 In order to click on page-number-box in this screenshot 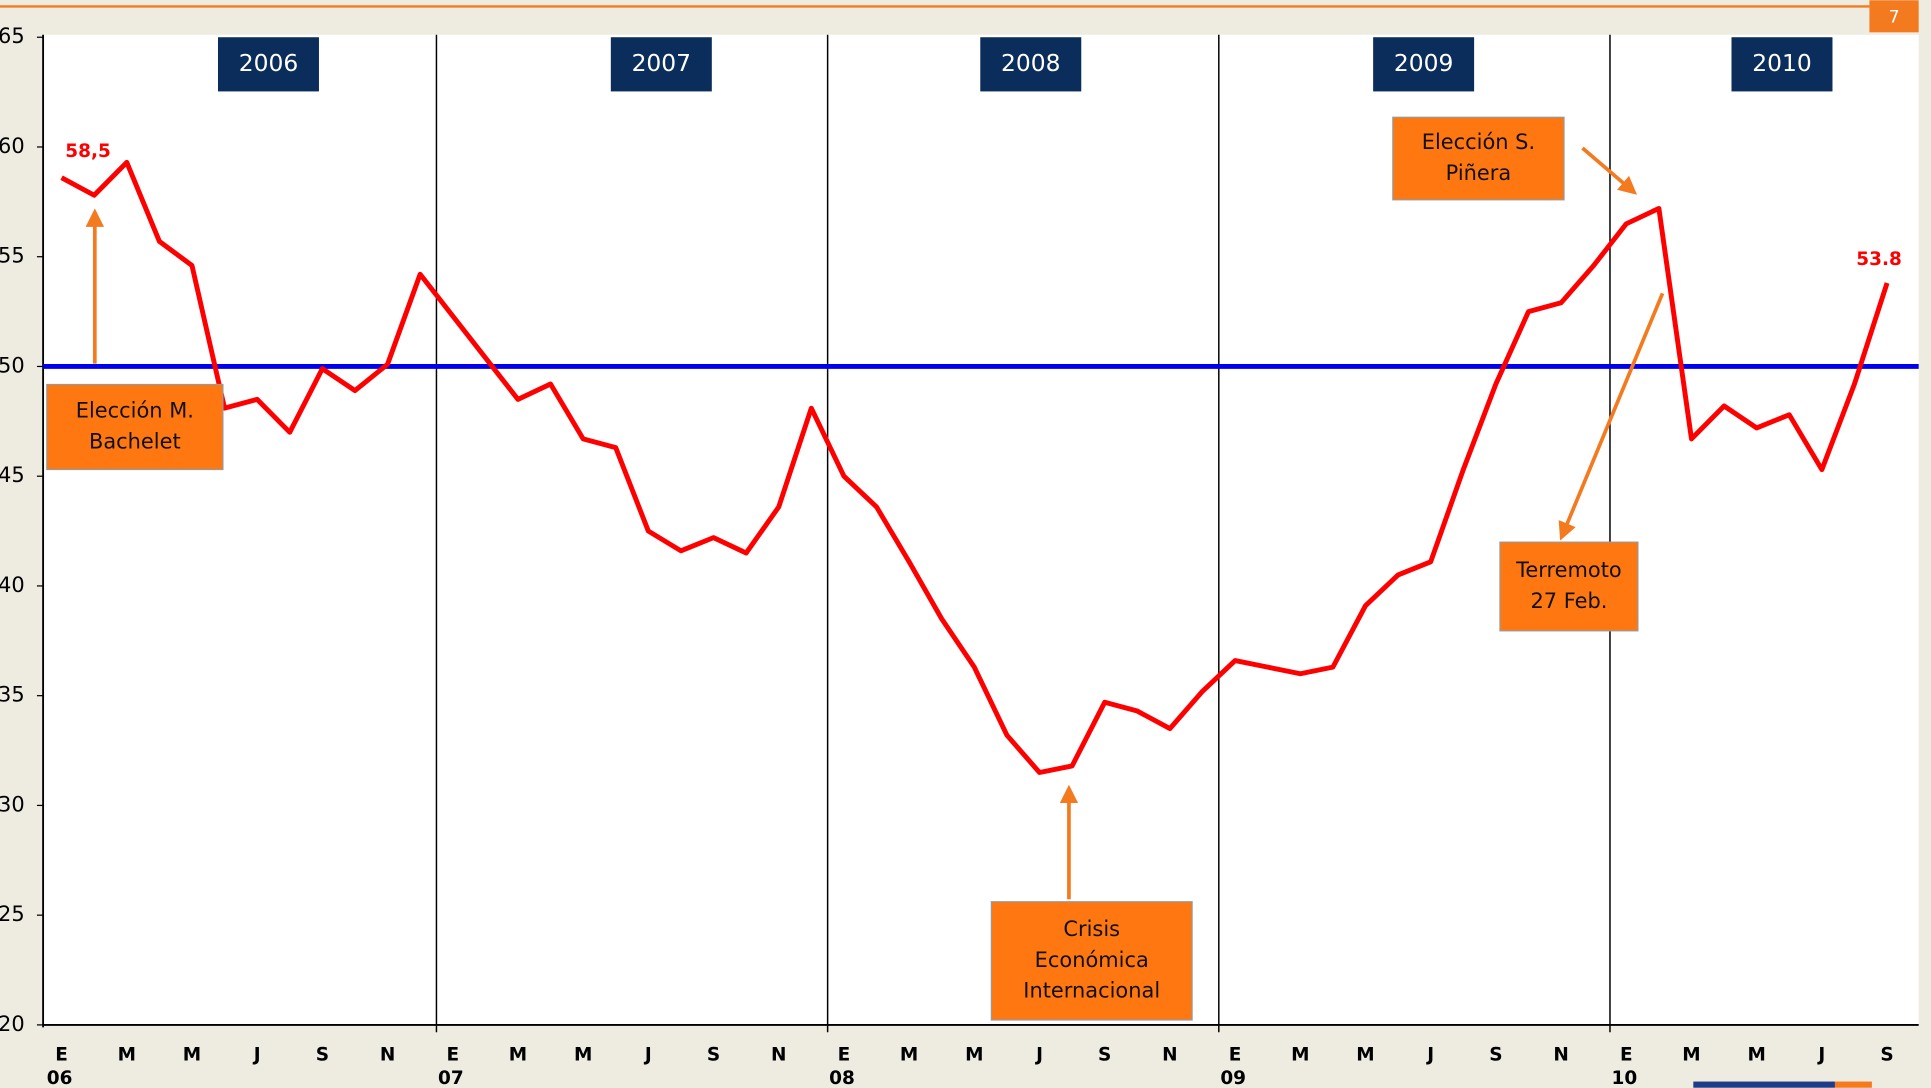, I will do `click(1894, 16)`.